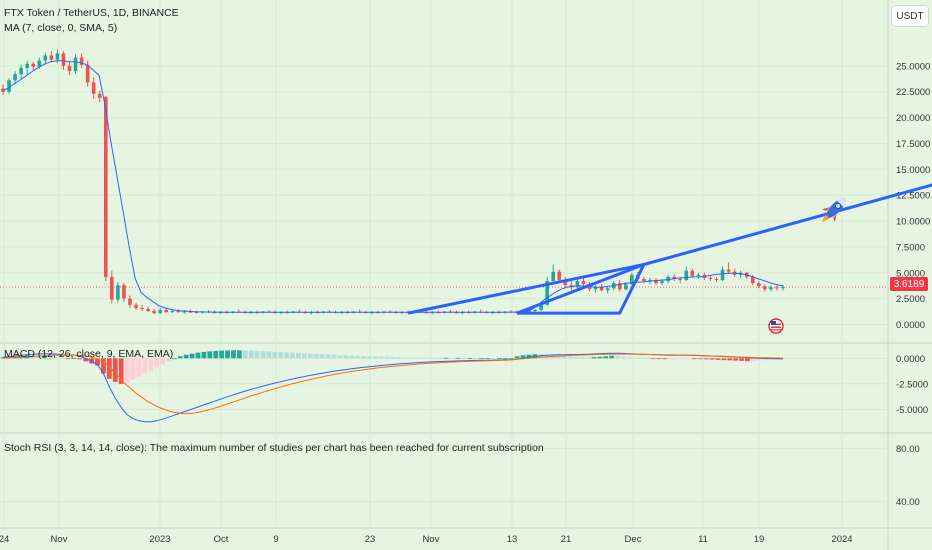  I want to click on price-tick-label: 5.0000, so click(910, 273).